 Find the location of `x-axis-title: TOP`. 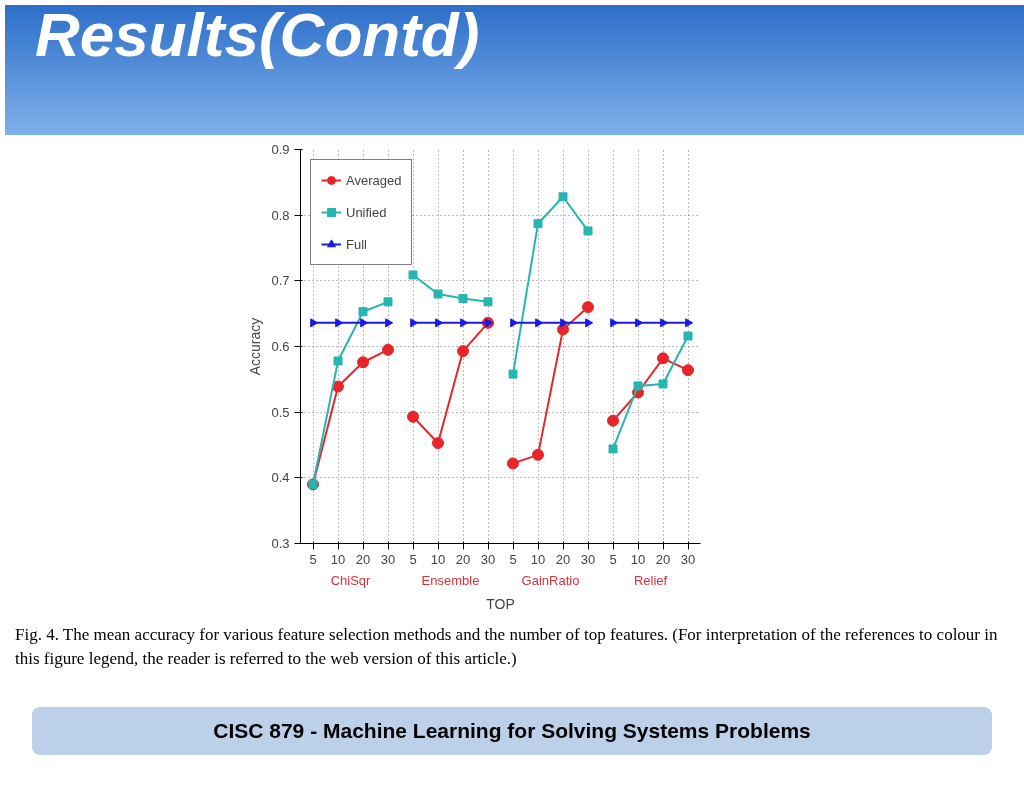

x-axis-title: TOP is located at coordinates (500, 603).